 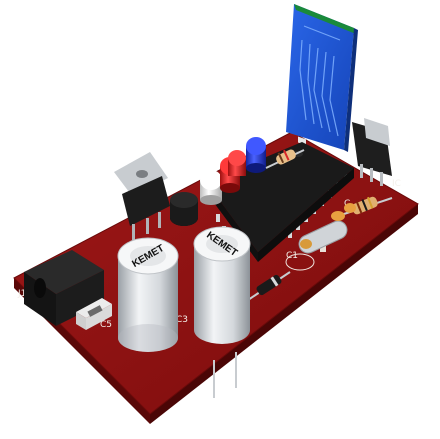 I want to click on through-hole-leads, so click(x=225, y=375).